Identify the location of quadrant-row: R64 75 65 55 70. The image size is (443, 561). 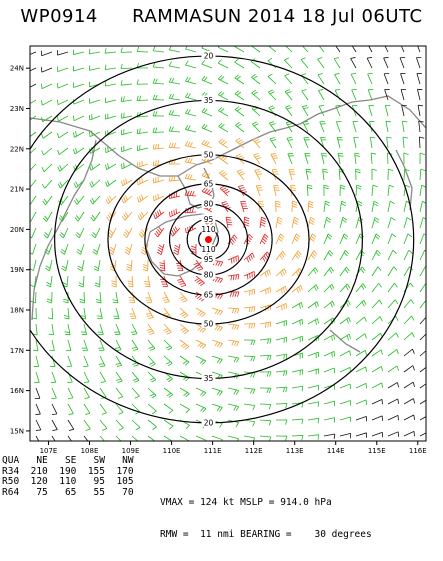
(68, 493).